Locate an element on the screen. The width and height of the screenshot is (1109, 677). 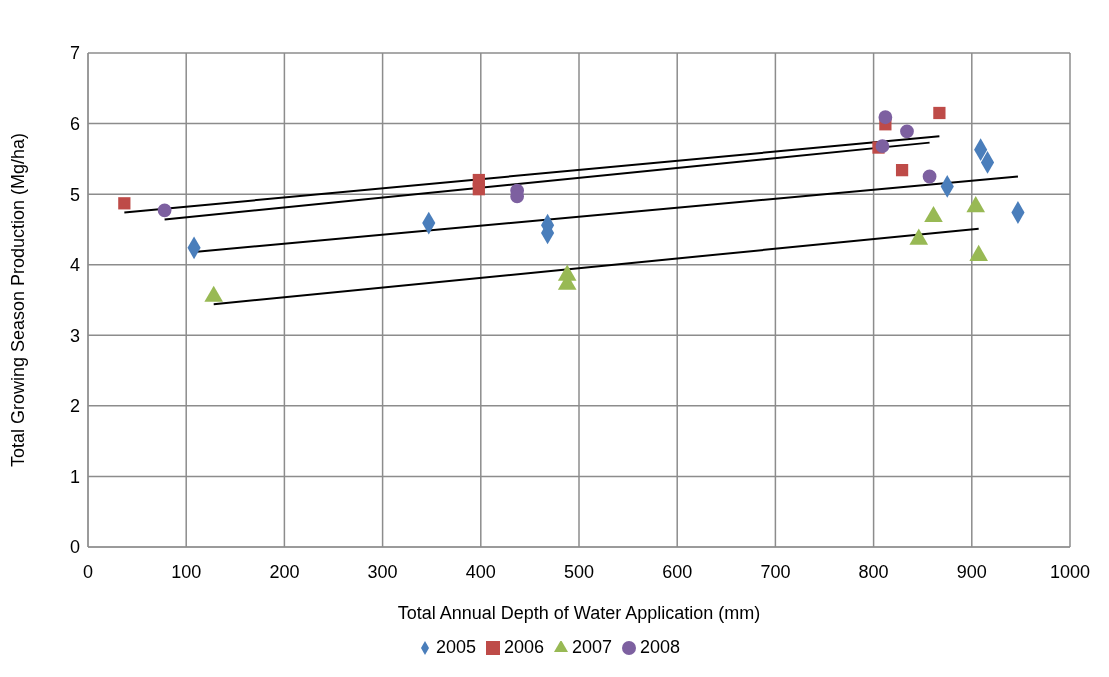
x-tick-label: 0 is located at coordinates (88, 571).